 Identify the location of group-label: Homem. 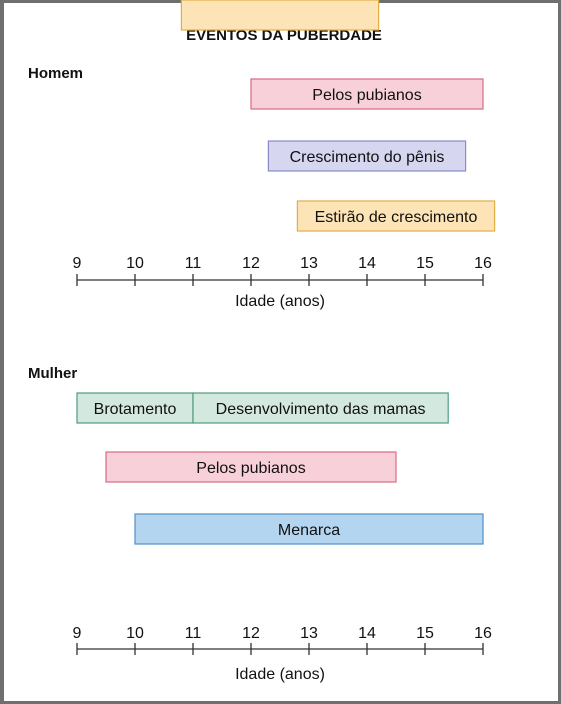
(55, 73).